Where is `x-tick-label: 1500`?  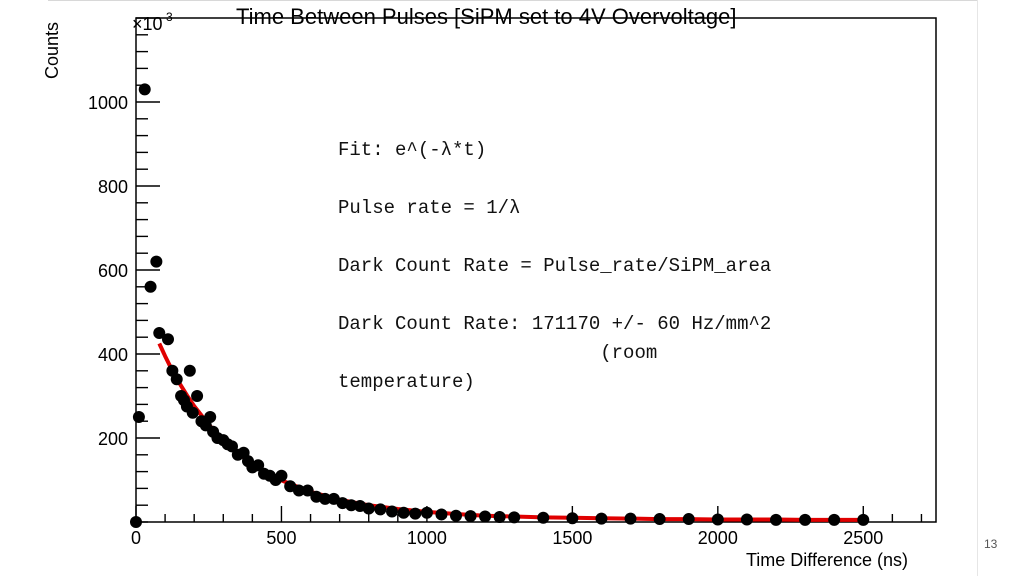
x-tick-label: 1500 is located at coordinates (572, 538).